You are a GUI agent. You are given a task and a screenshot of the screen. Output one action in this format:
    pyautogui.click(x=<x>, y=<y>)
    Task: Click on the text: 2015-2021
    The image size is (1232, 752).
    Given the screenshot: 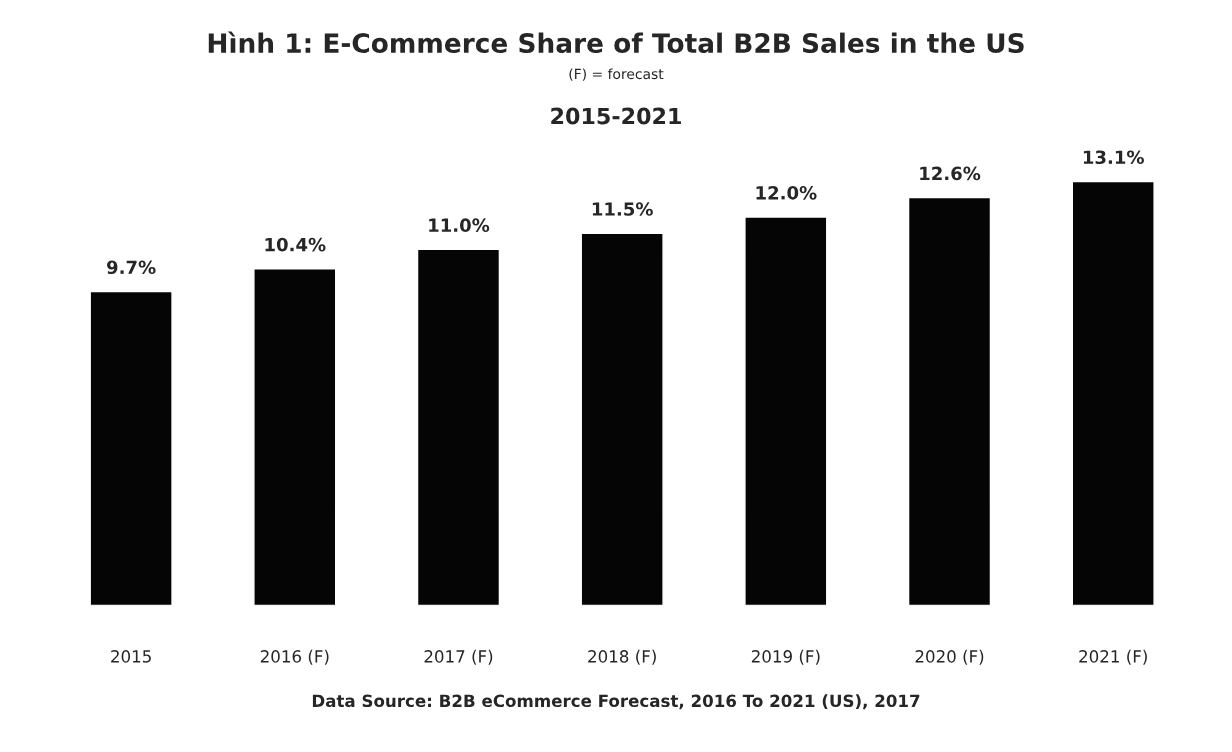 What is the action you would take?
    pyautogui.click(x=616, y=116)
    